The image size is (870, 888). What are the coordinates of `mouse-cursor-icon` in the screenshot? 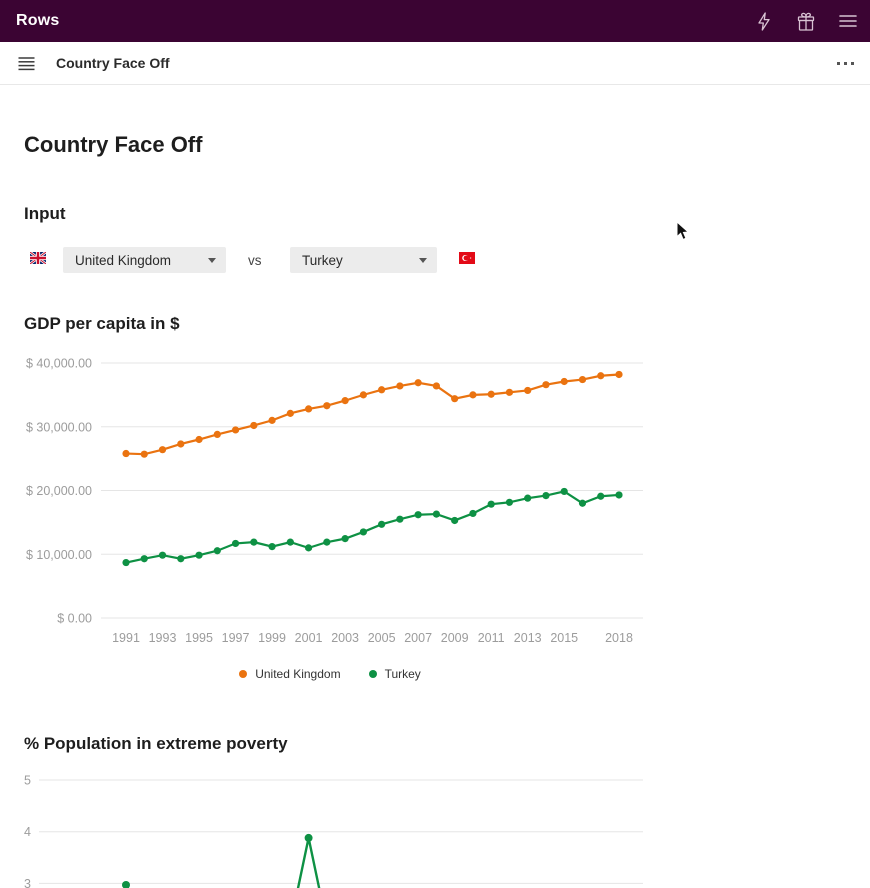 It's located at (683, 231).